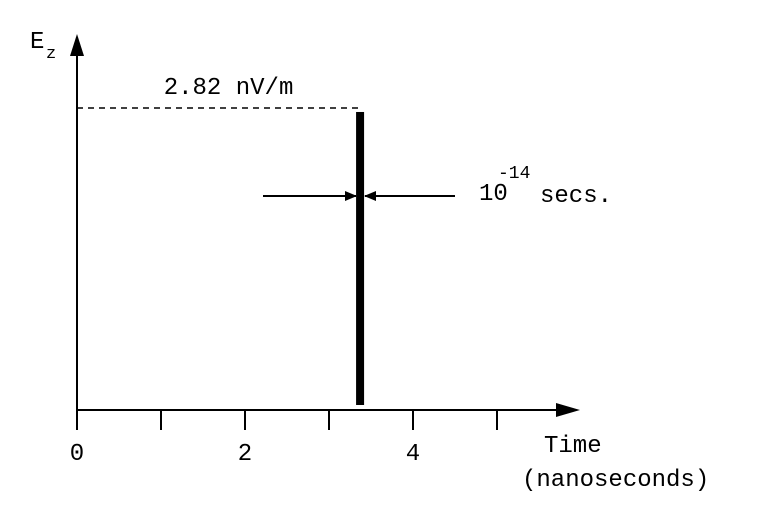 Image resolution: width=778 pixels, height=524 pixels. What do you see at coordinates (229, 88) in the screenshot?
I see `value-label: 2.82 nV/m` at bounding box center [229, 88].